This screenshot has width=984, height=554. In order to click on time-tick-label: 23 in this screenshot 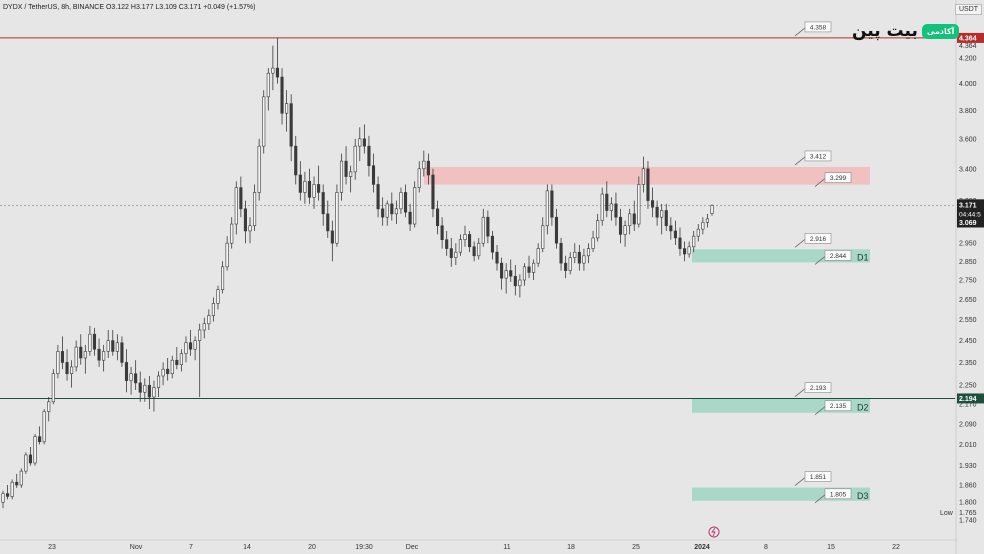, I will do `click(52, 547)`.